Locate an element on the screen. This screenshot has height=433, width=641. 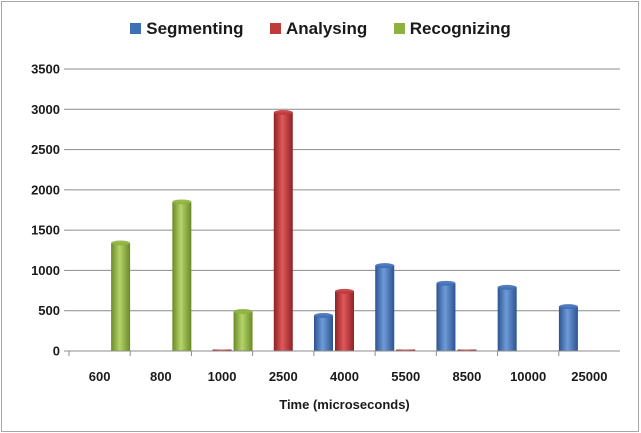
legend-item-recognizing: Recognizing is located at coordinates (452, 29).